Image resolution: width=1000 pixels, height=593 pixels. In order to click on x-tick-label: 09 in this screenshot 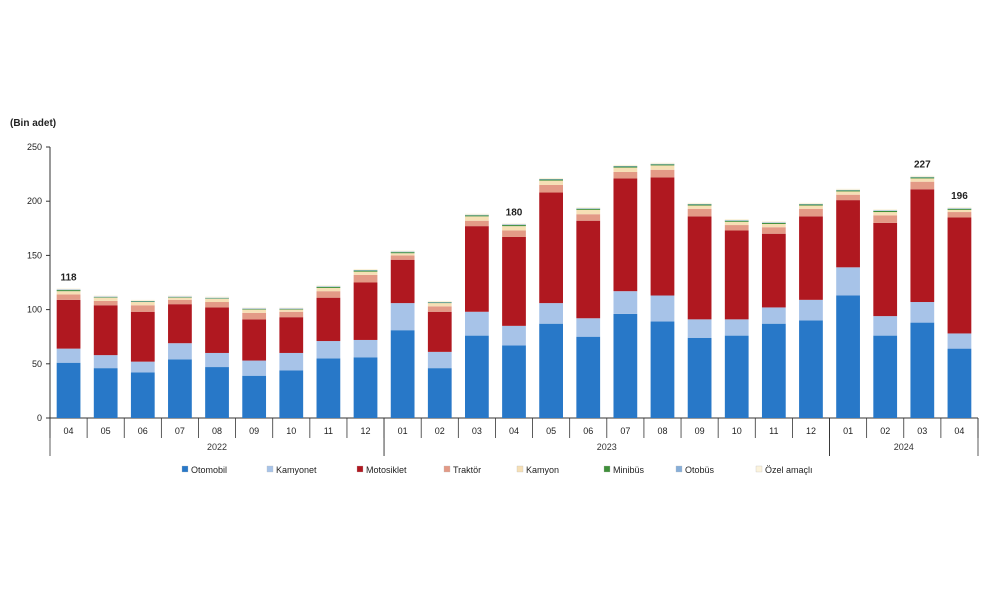, I will do `click(254, 431)`.